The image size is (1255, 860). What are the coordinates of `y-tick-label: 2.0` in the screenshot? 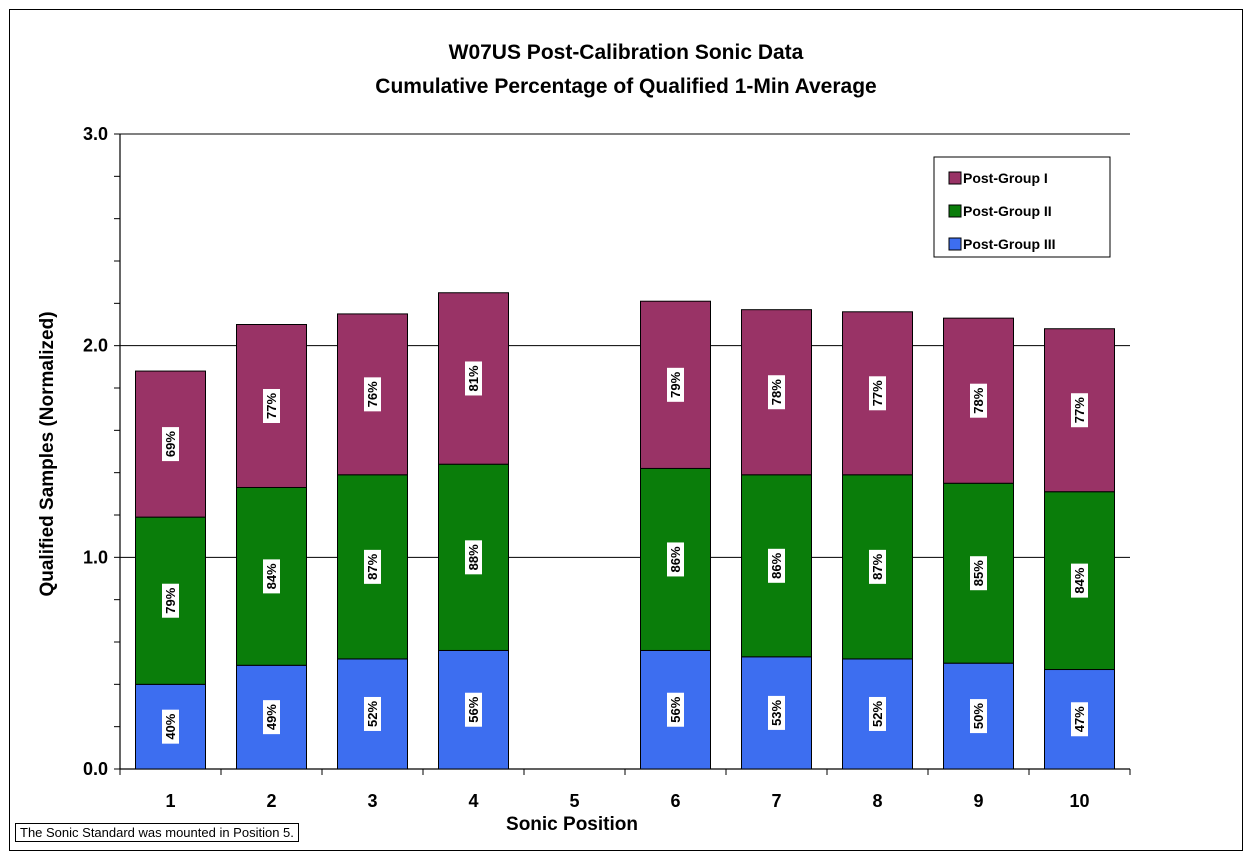 It's located at (95, 346).